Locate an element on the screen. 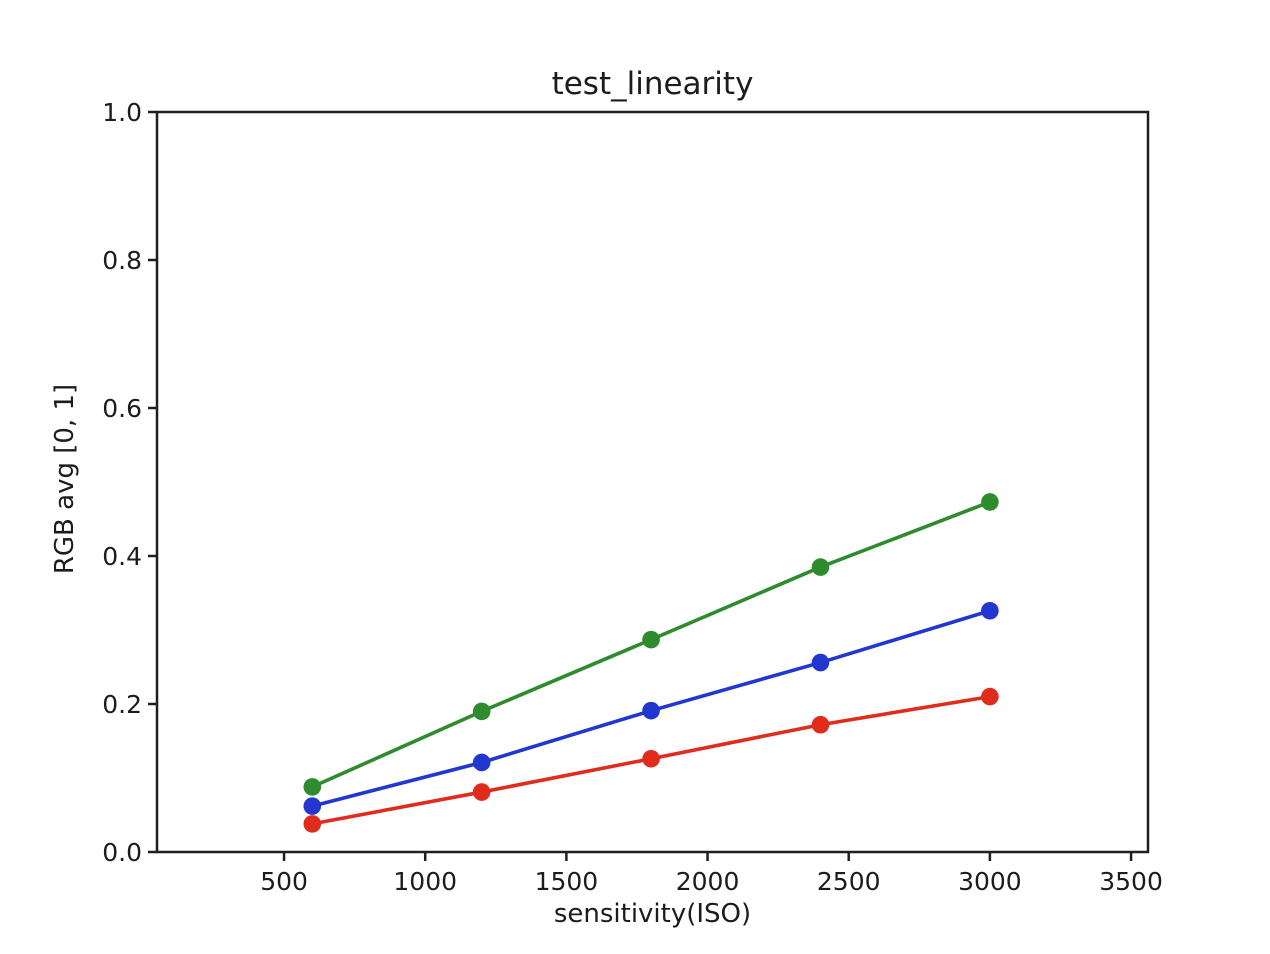  y-tick-label: 0.2 is located at coordinates (122, 704).